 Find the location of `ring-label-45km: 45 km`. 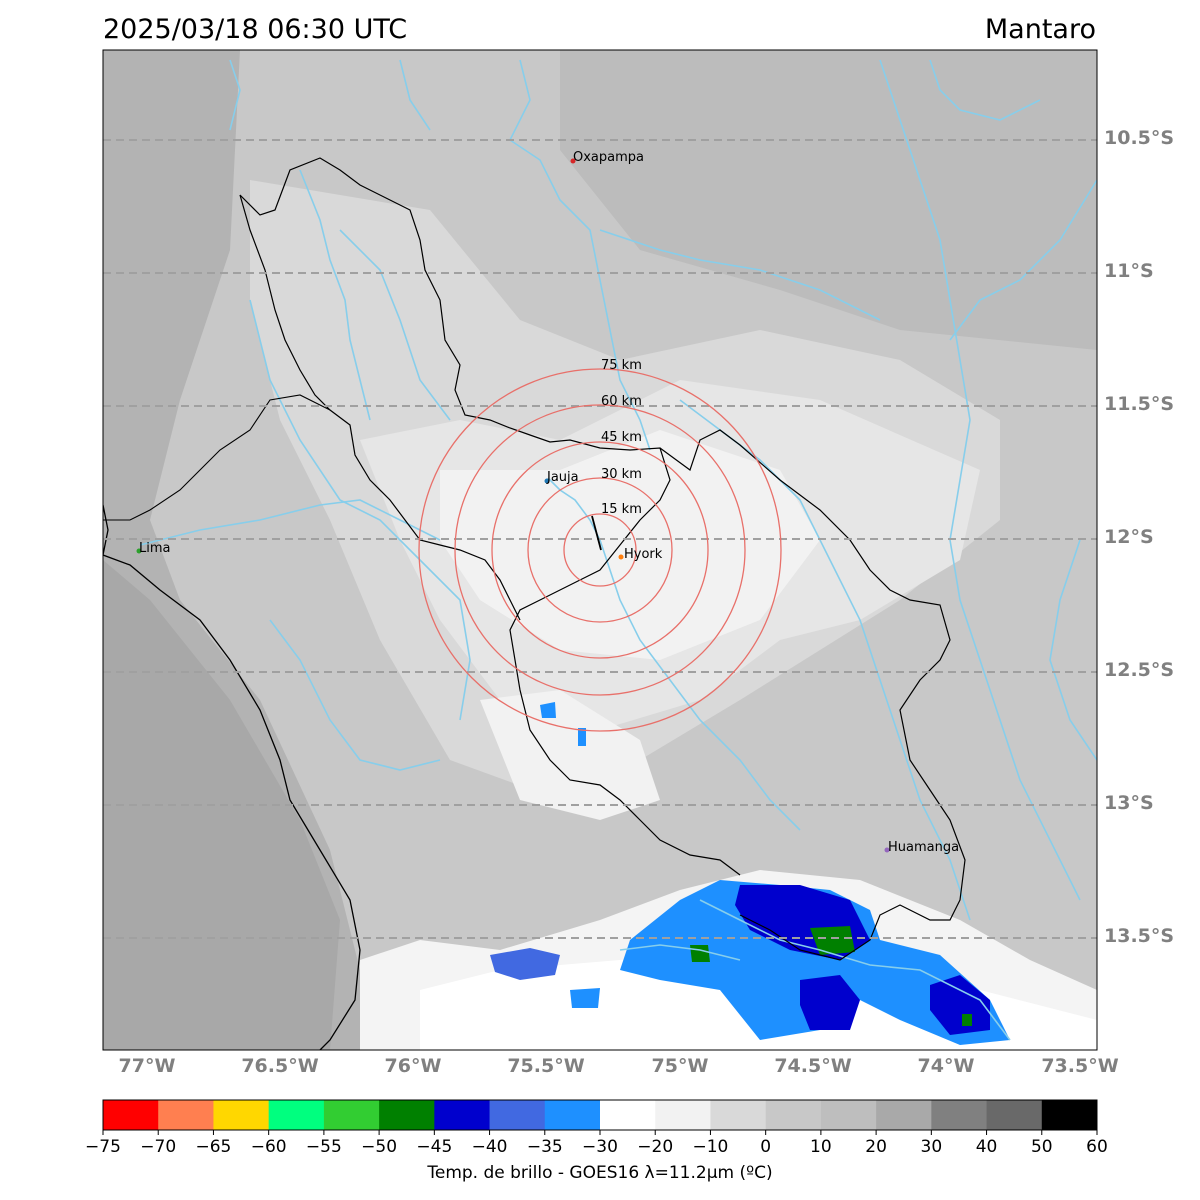

ring-label-45km: 45 km is located at coordinates (621, 437).